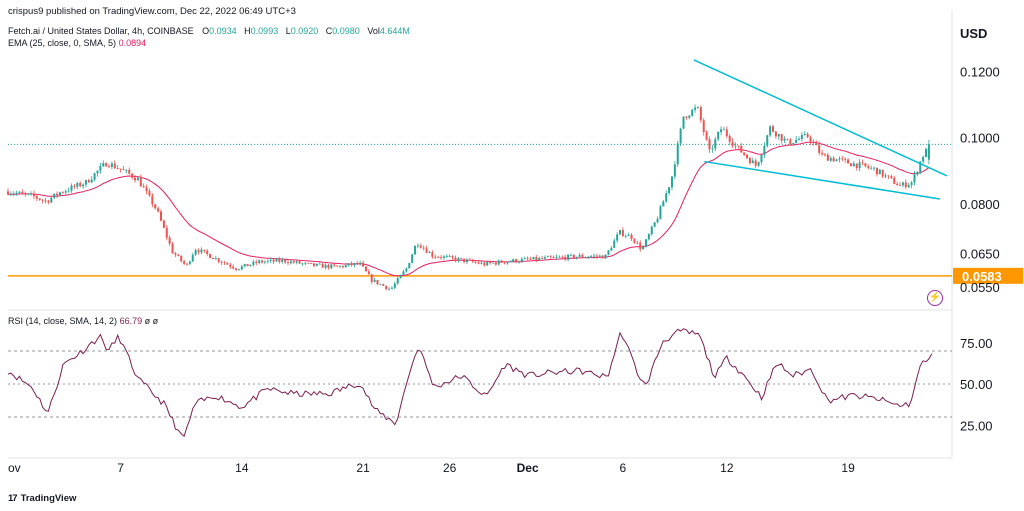 This screenshot has width=1024, height=511. What do you see at coordinates (980, 138) in the screenshot?
I see `price-tick-label: 0.1000` at bounding box center [980, 138].